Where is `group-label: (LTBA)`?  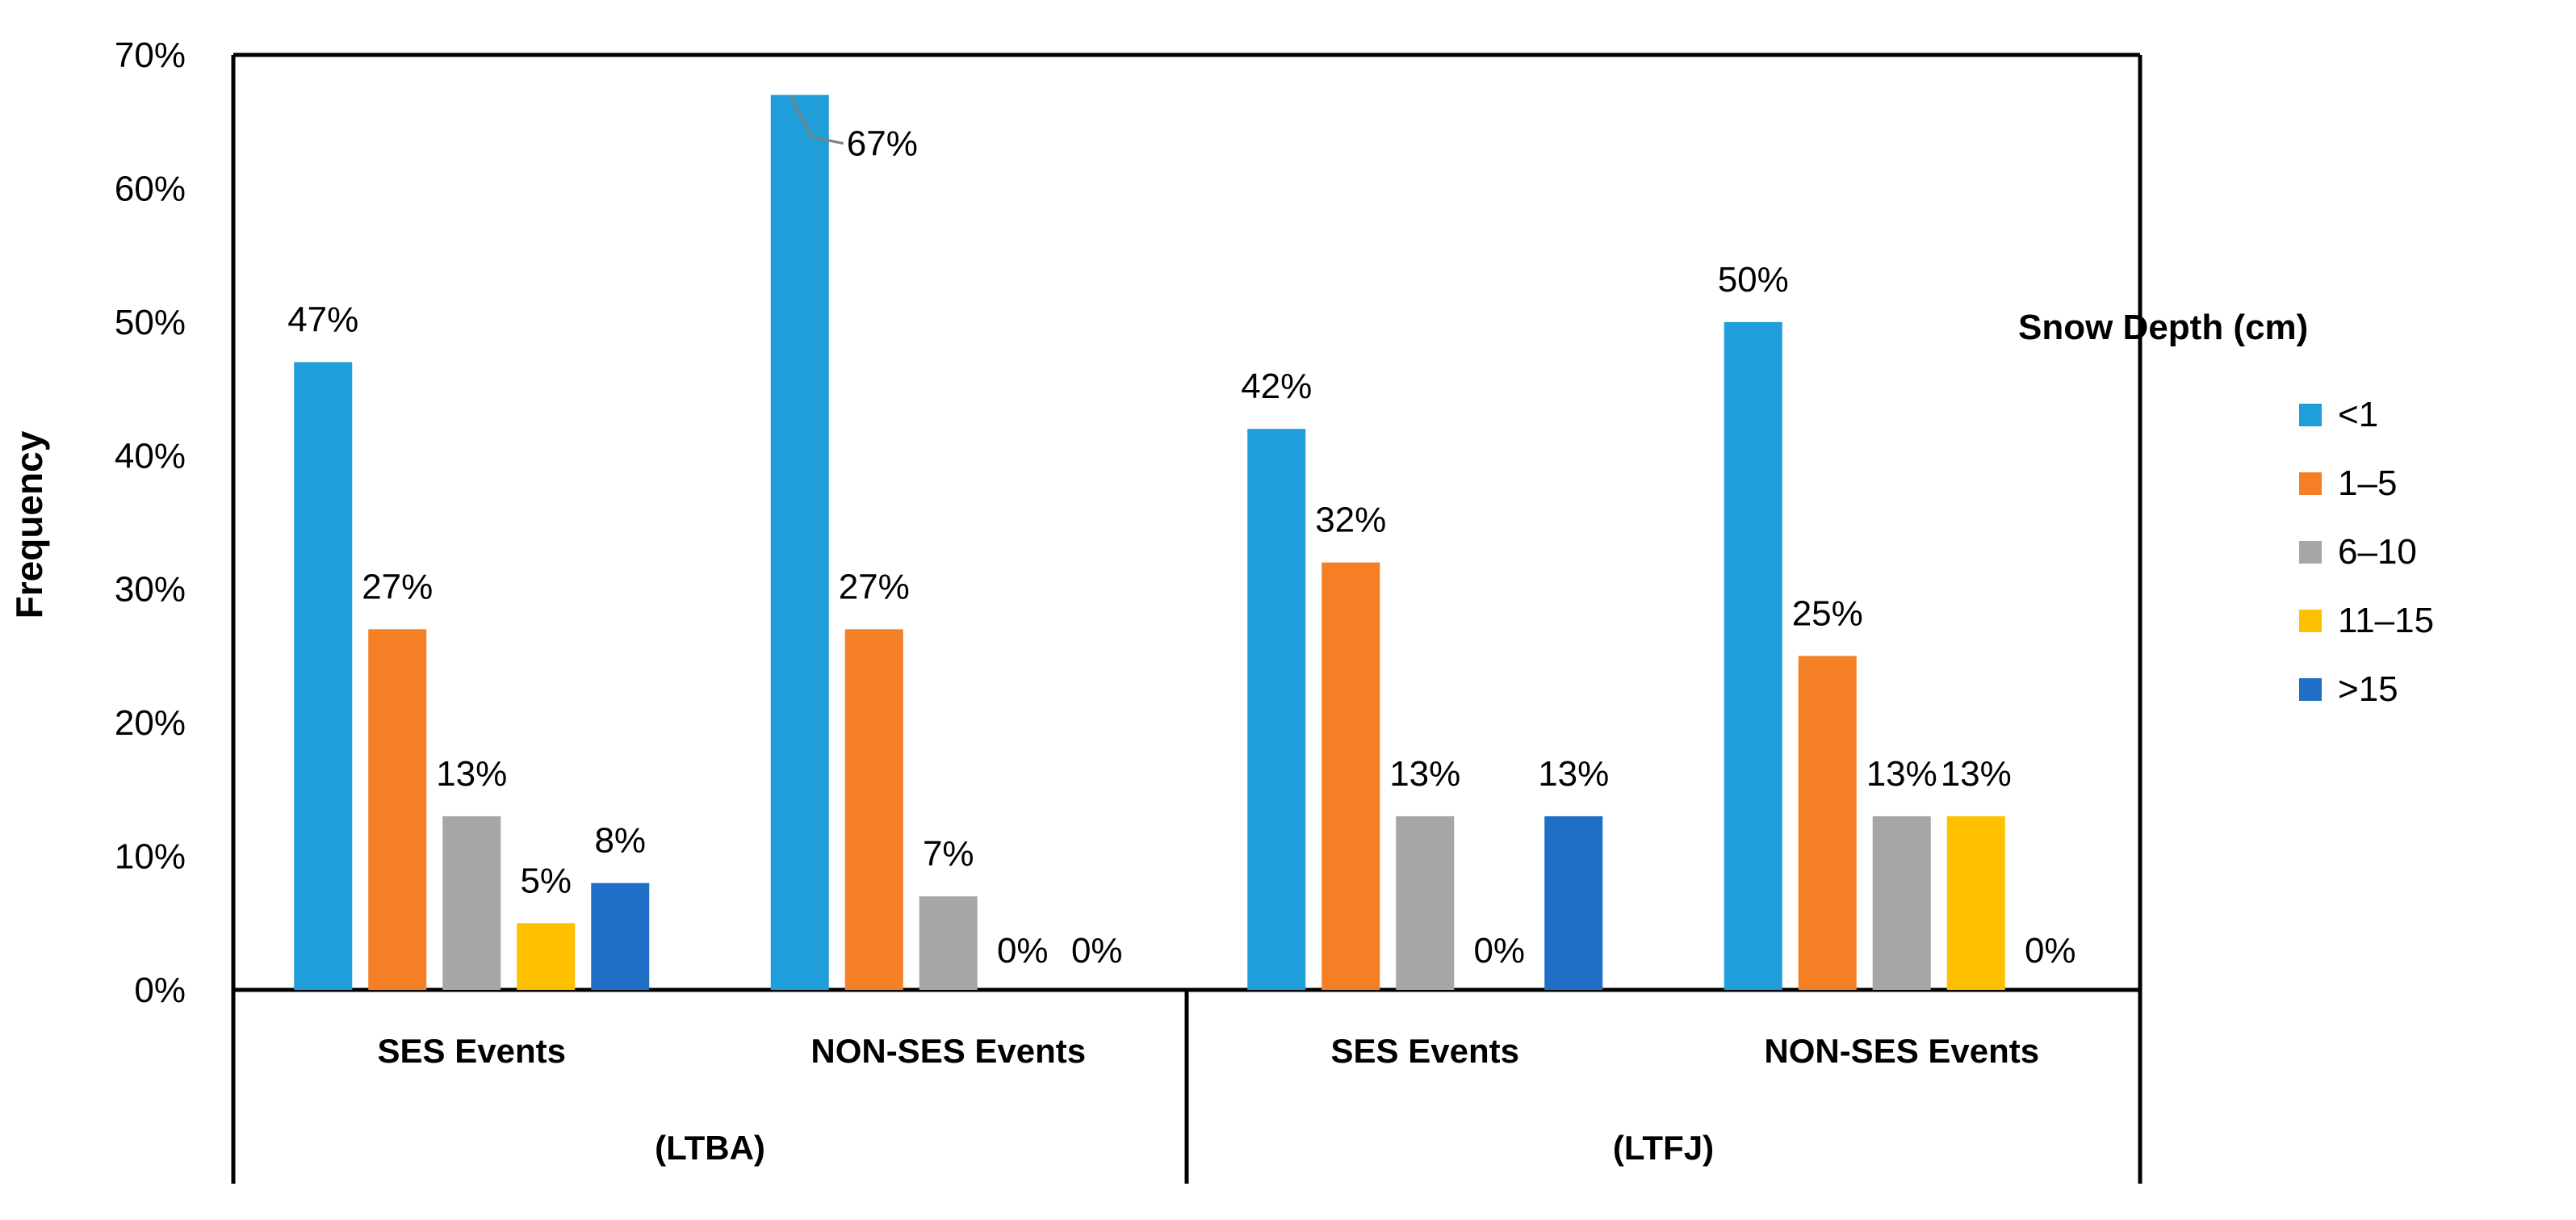
group-label: (LTBA) is located at coordinates (710, 1148).